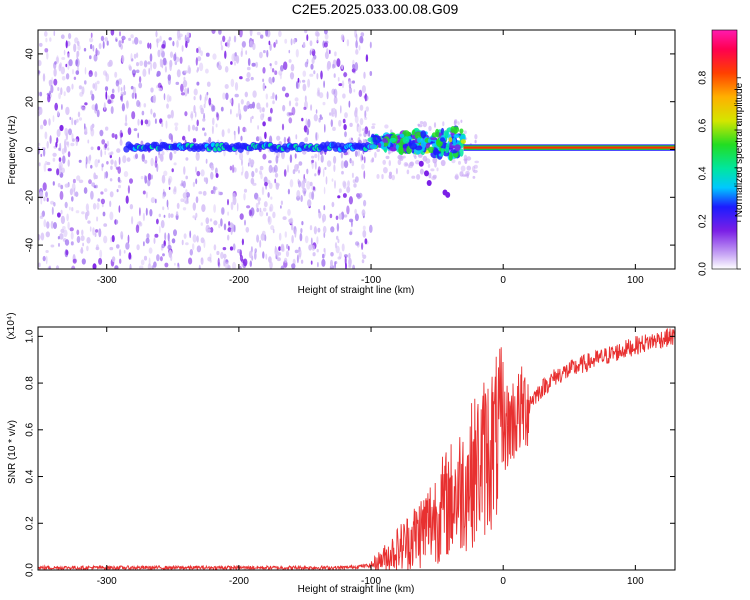  What do you see at coordinates (739, 149) in the screenshot?
I see `colorbar-label: Normalized spectral amplitude` at bounding box center [739, 149].